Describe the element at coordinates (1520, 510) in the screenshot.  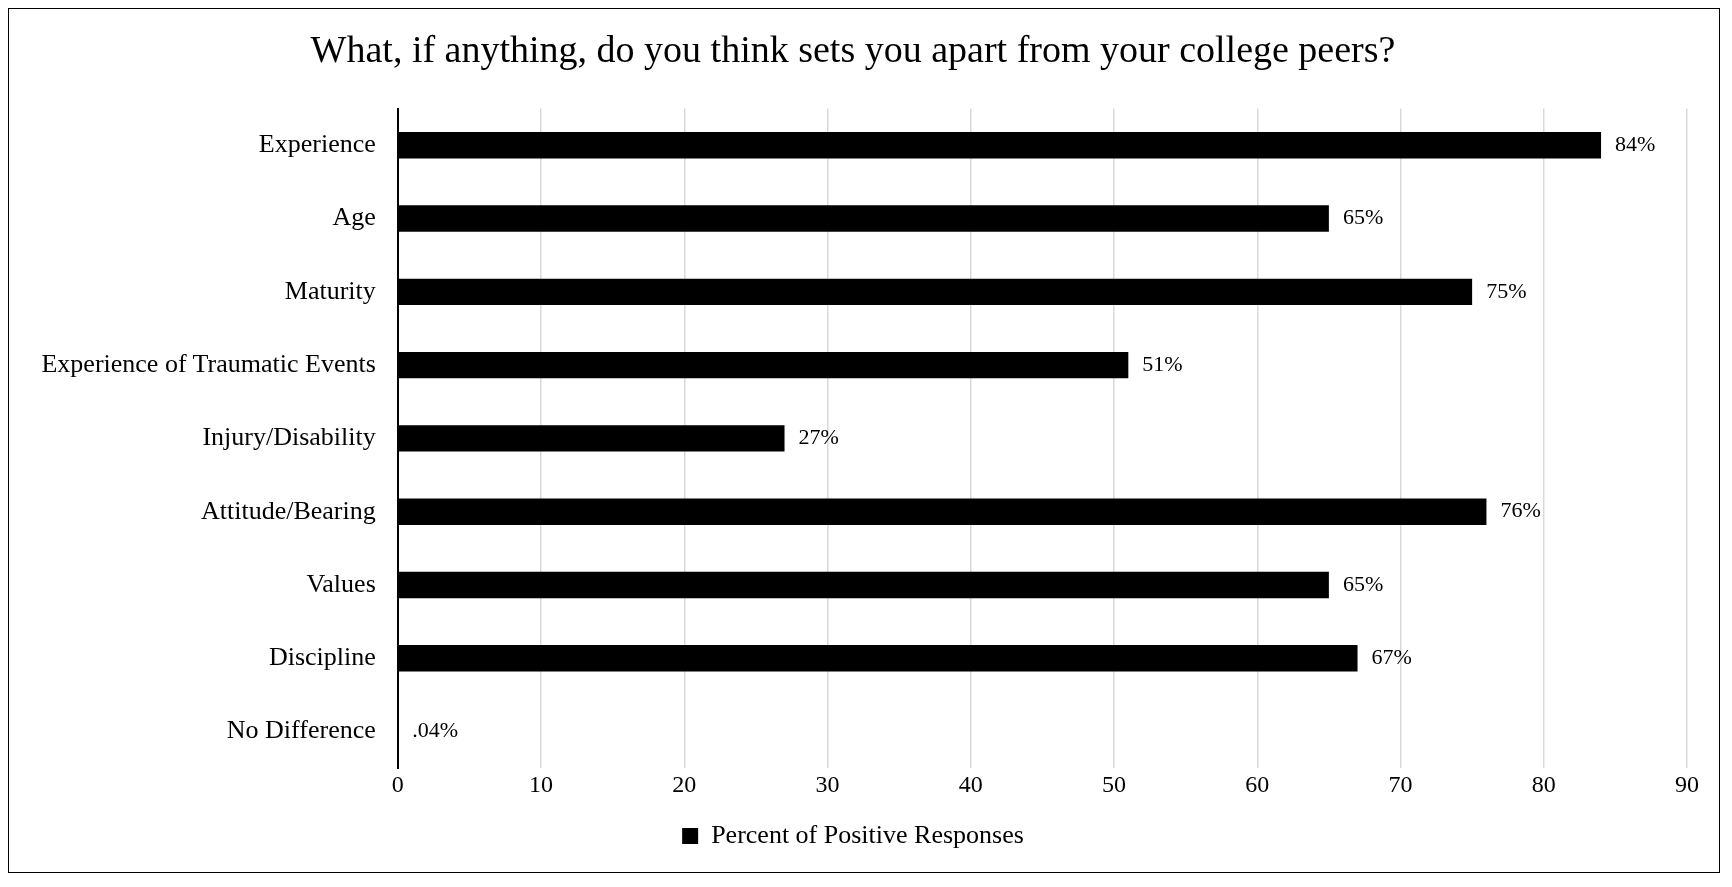
I see `data-label: 76%` at that location.